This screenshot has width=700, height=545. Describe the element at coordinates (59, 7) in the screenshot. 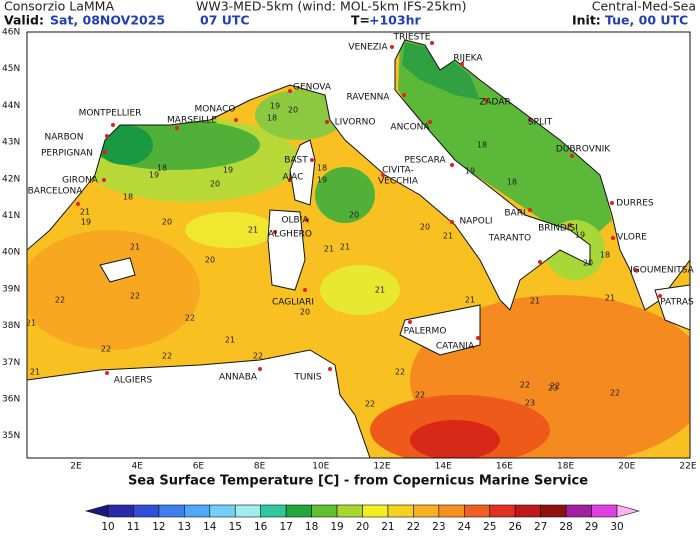

I see `source: Consorzio LaMMA` at that location.